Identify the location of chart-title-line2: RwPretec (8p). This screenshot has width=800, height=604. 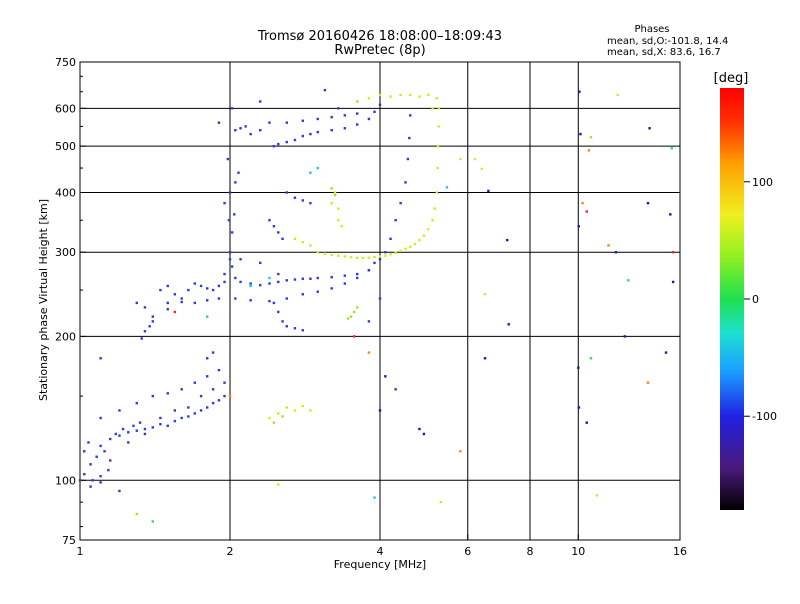
(379, 50).